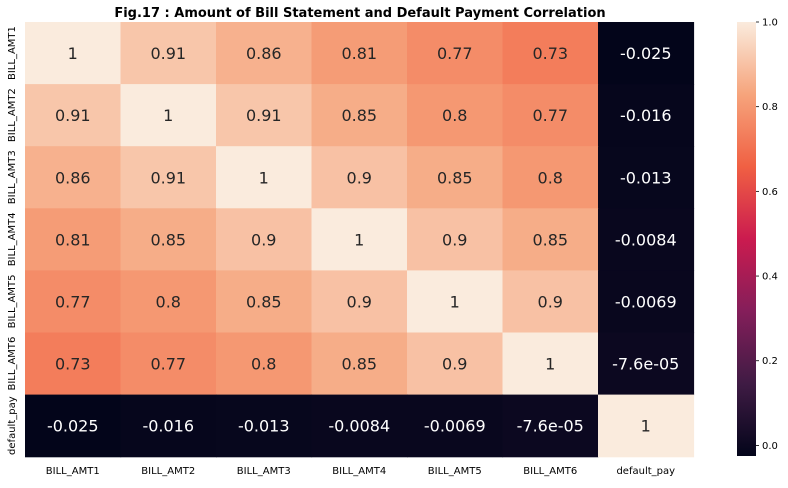 The height and width of the screenshot is (488, 788). What do you see at coordinates (73, 471) in the screenshot?
I see `x-tick-label: BILL_AMT1` at bounding box center [73, 471].